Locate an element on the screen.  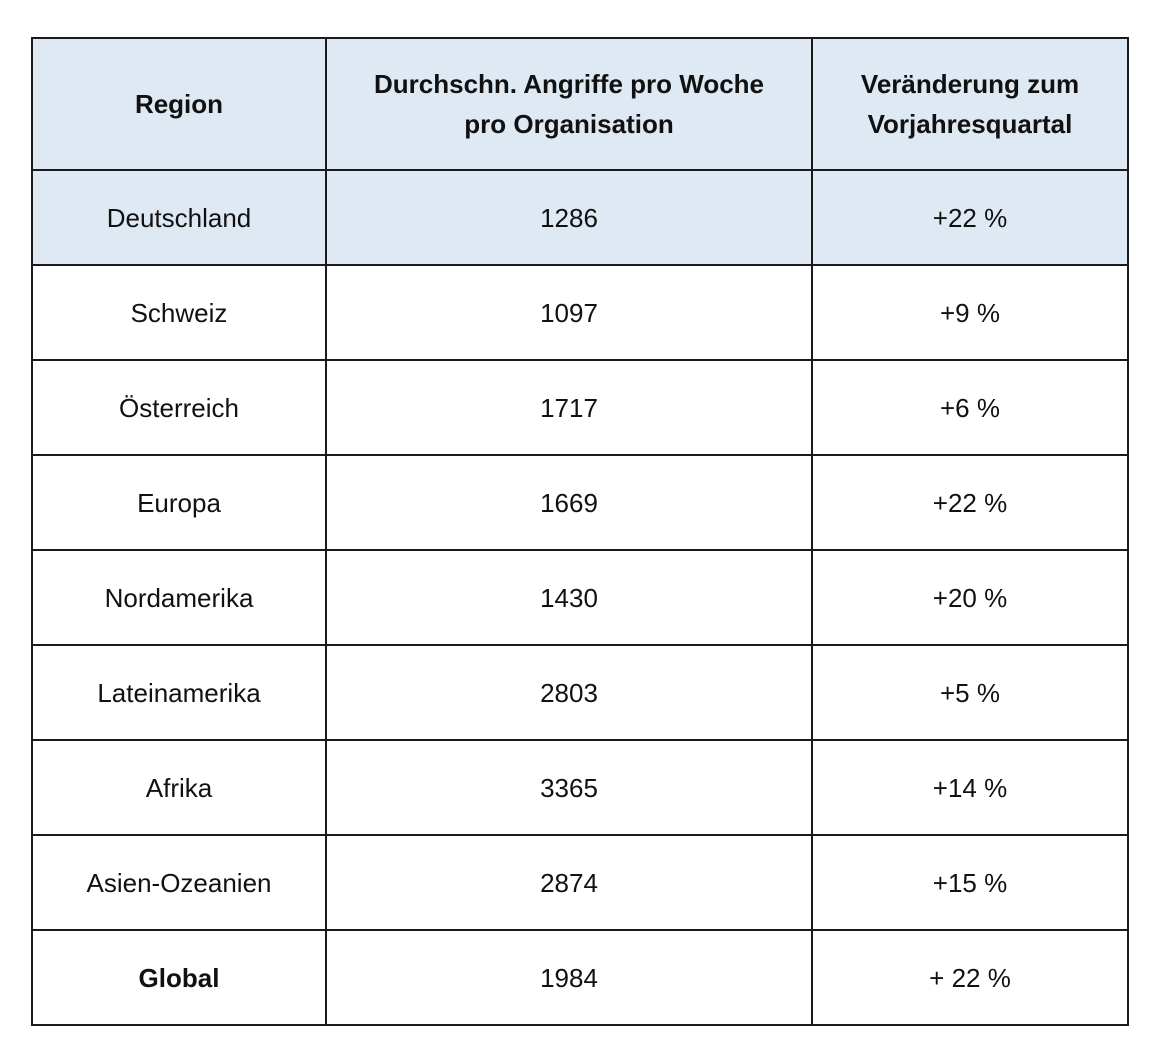
cell-attacks: 1984 is located at coordinates (569, 977).